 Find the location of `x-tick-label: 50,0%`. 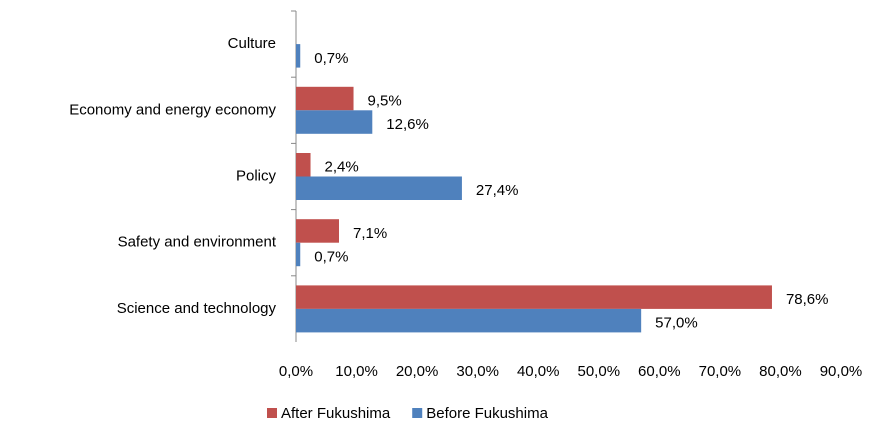

x-tick-label: 50,0% is located at coordinates (599, 371).